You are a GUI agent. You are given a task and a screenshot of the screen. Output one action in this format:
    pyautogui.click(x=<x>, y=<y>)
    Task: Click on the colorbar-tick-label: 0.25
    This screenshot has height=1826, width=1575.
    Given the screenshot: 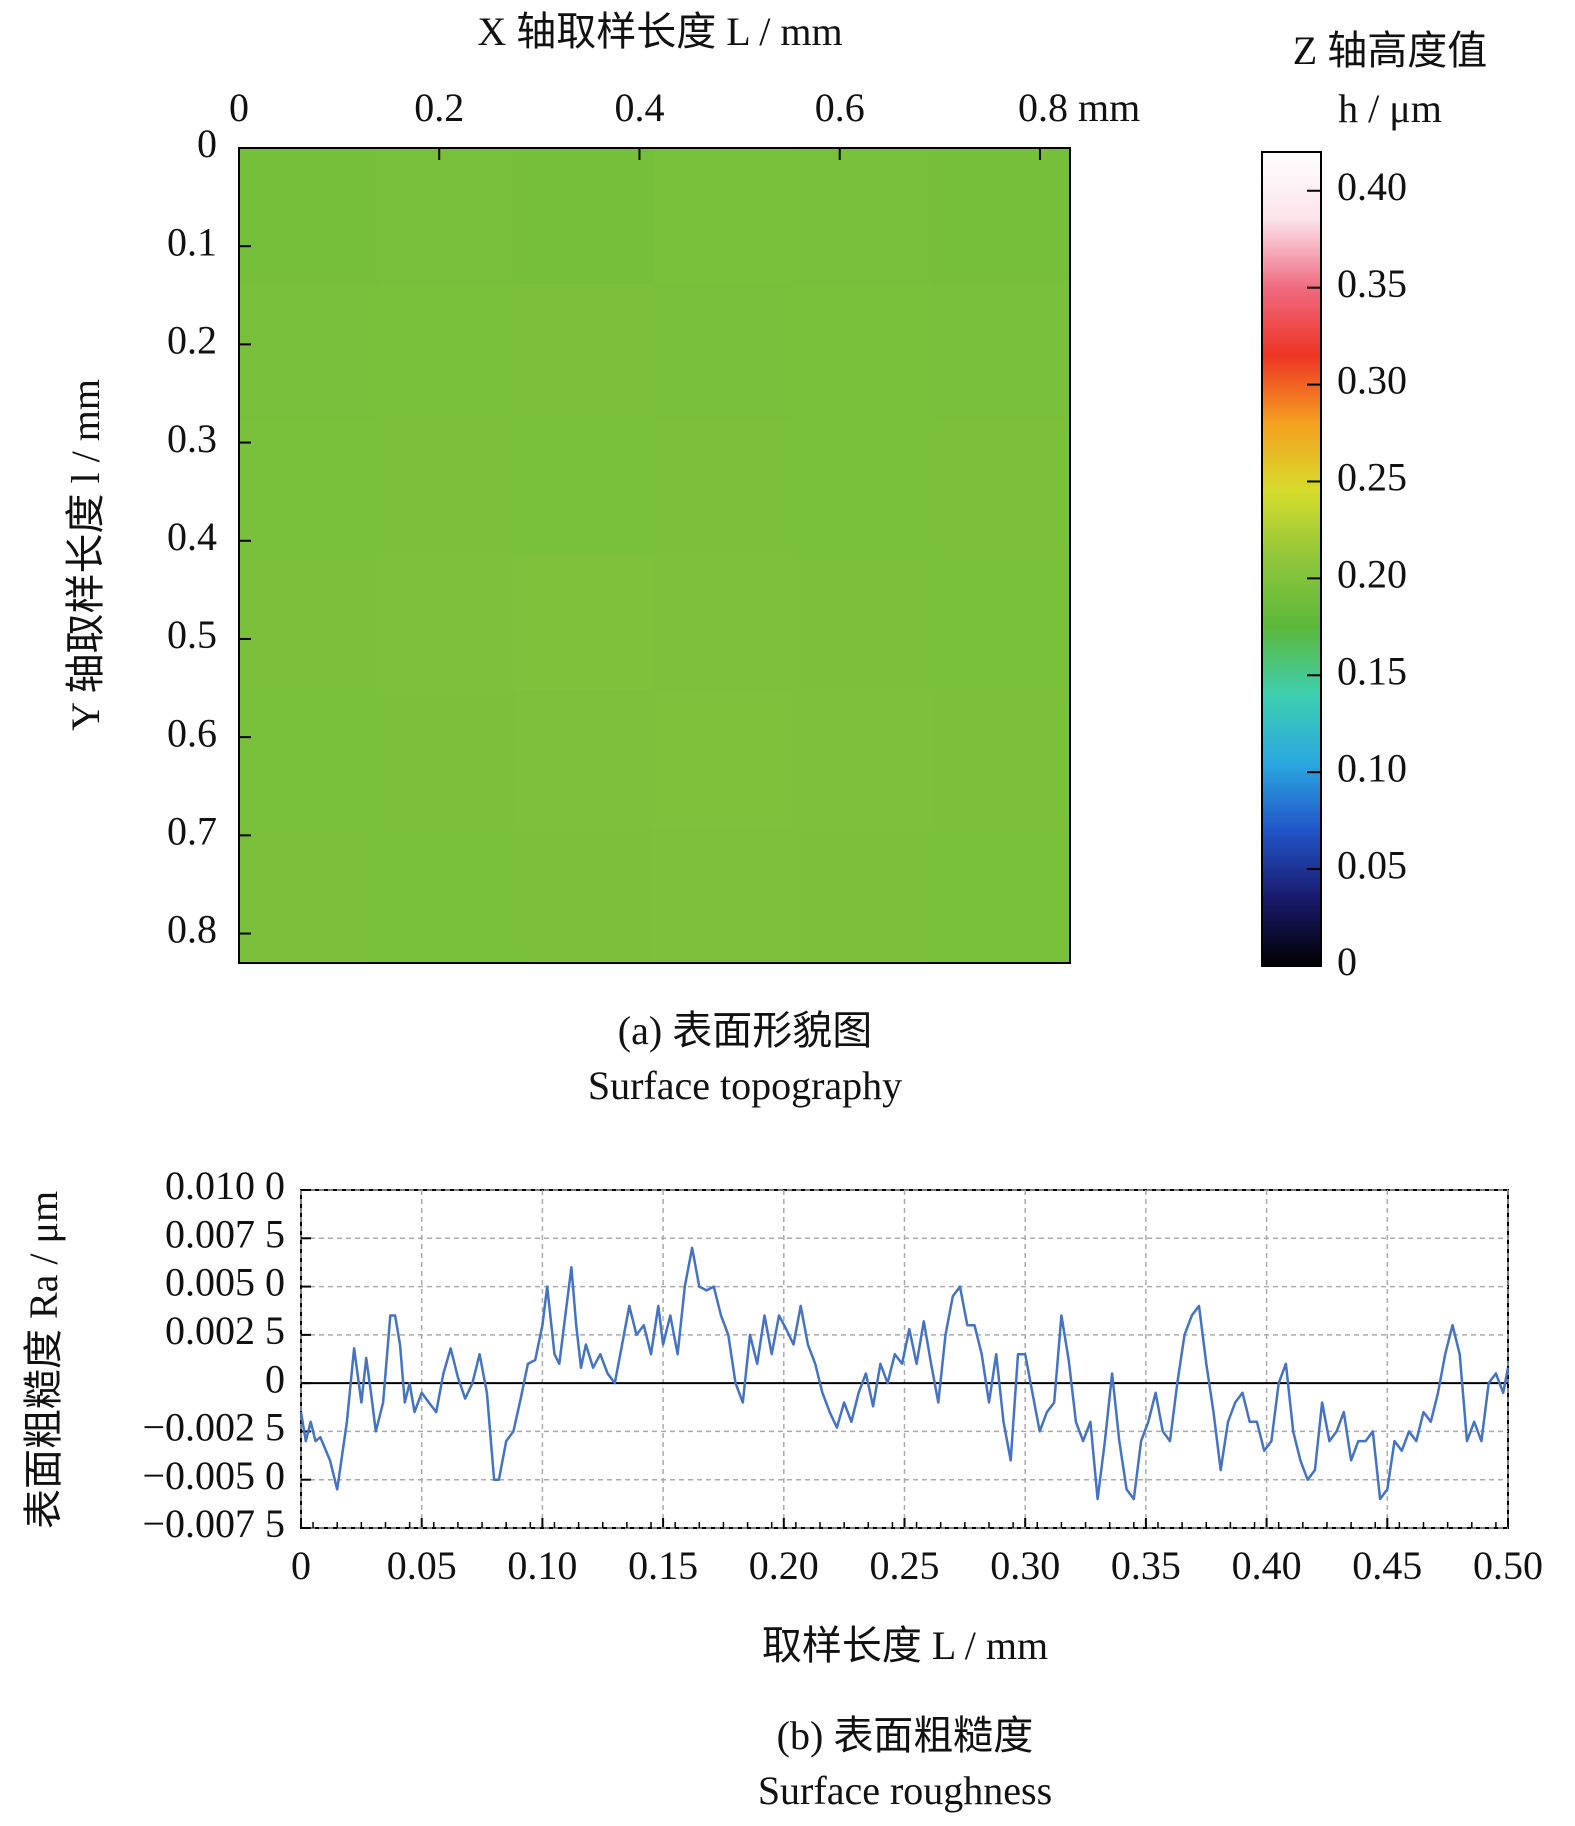 What is the action you would take?
    pyautogui.click(x=1372, y=477)
    